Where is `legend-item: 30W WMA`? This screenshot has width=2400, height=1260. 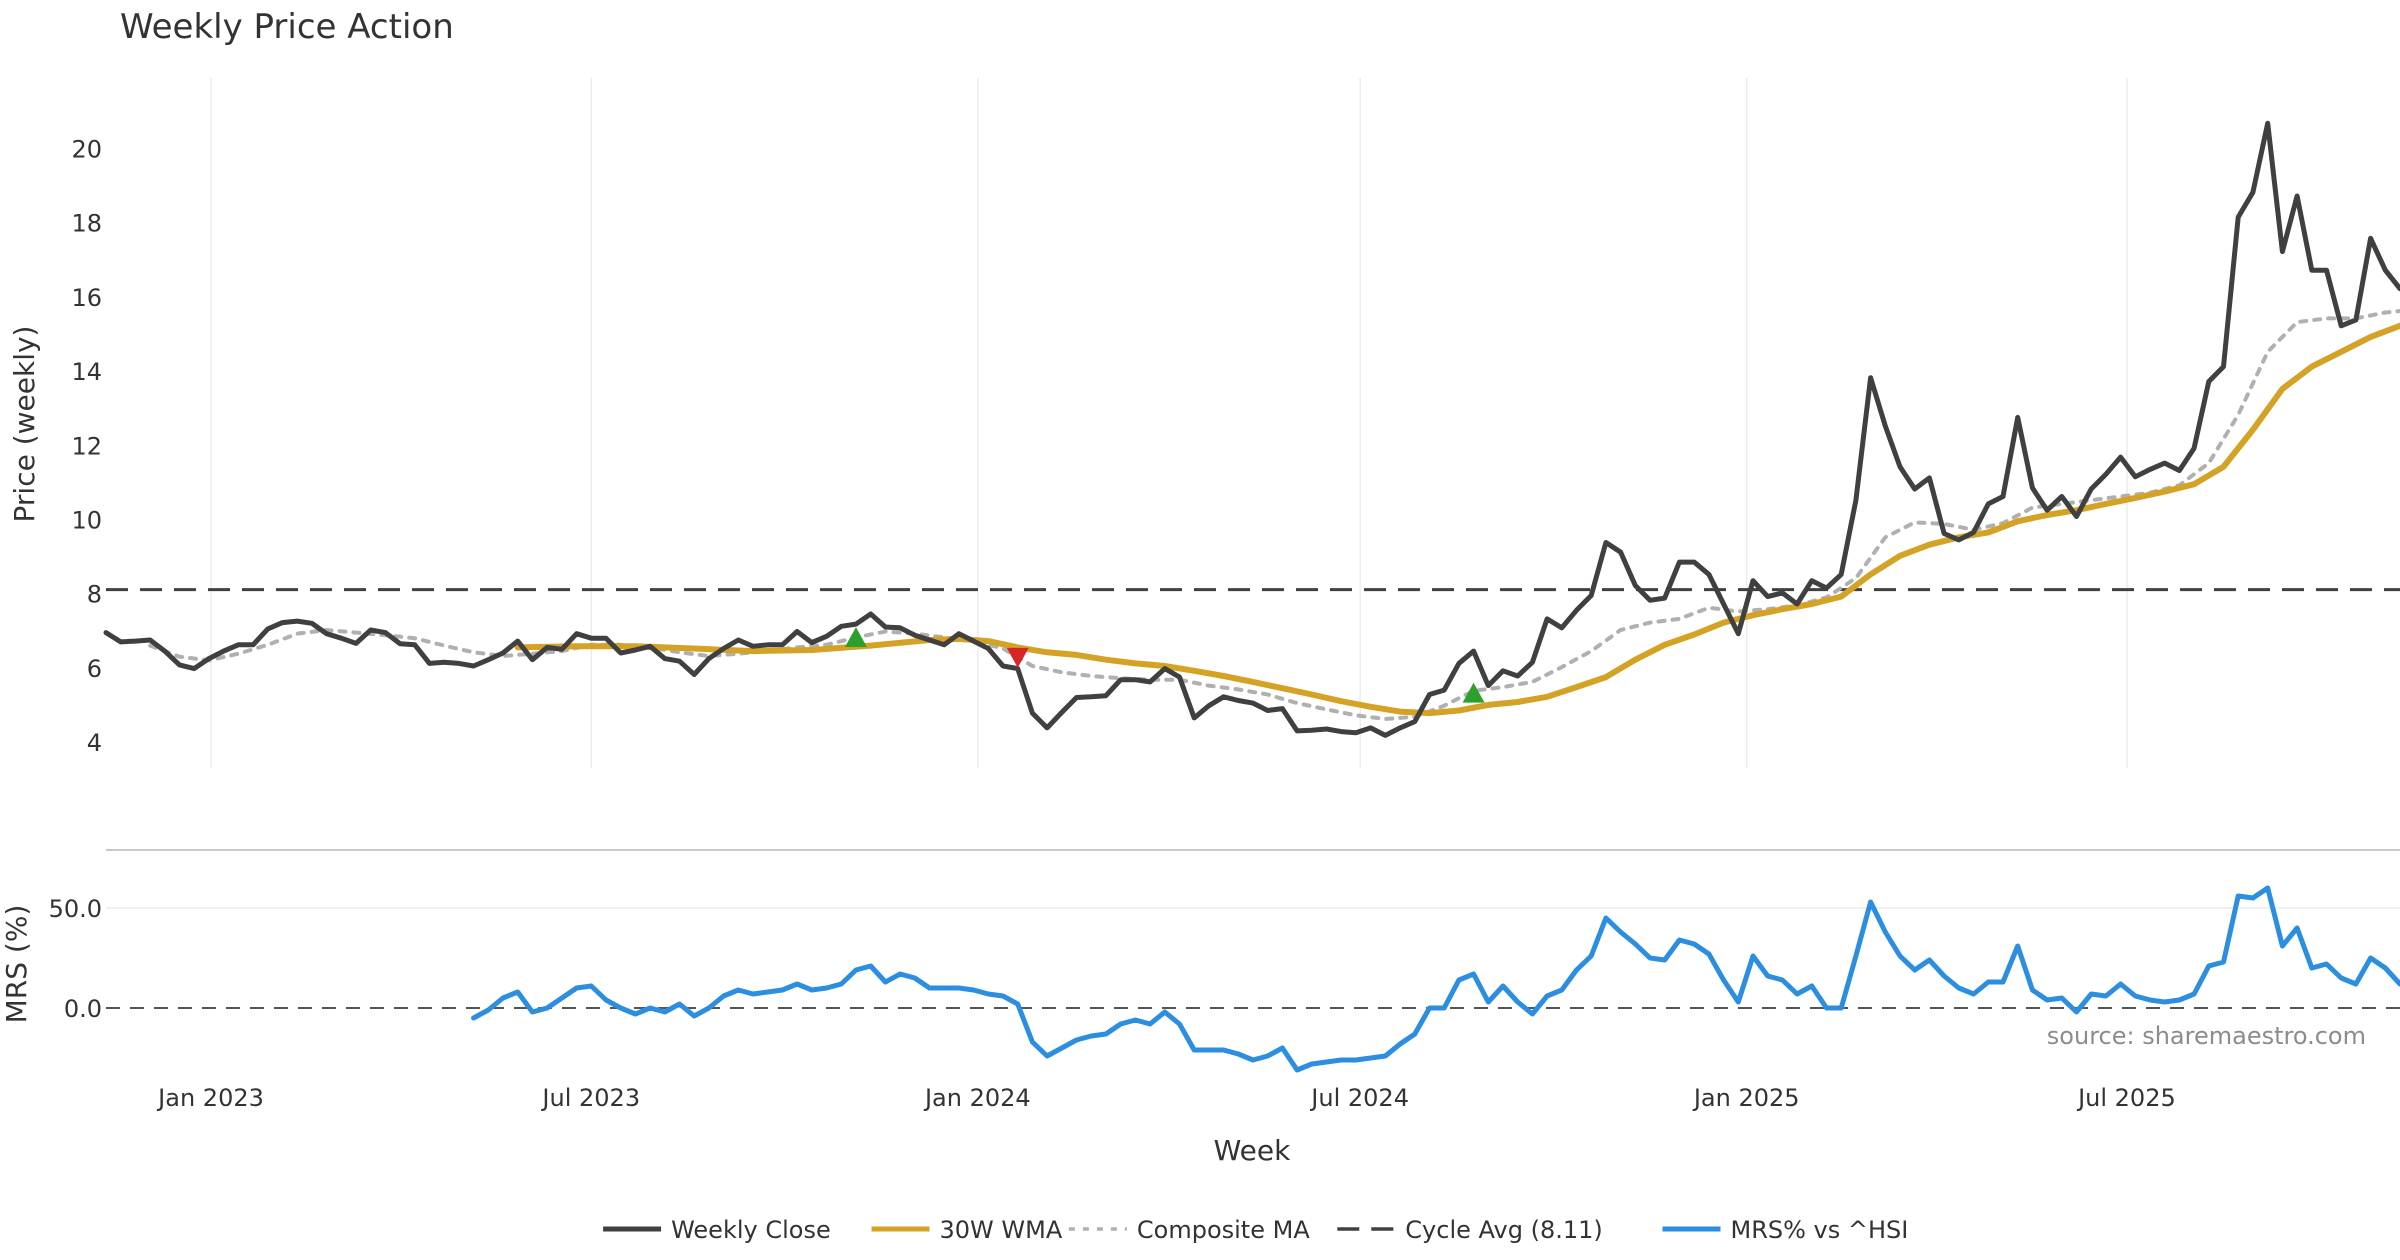
legend-item: 30W WMA is located at coordinates (967, 1230).